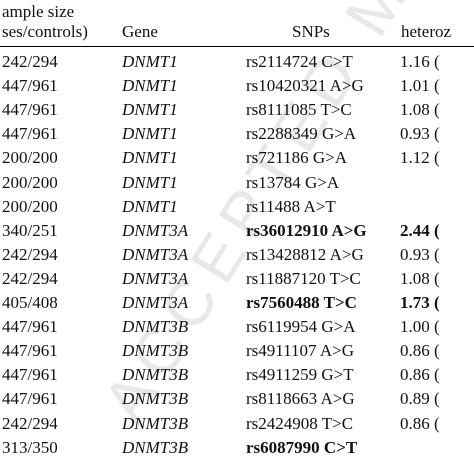  I want to click on cell-snp: rs8118663 A>G, so click(300, 399).